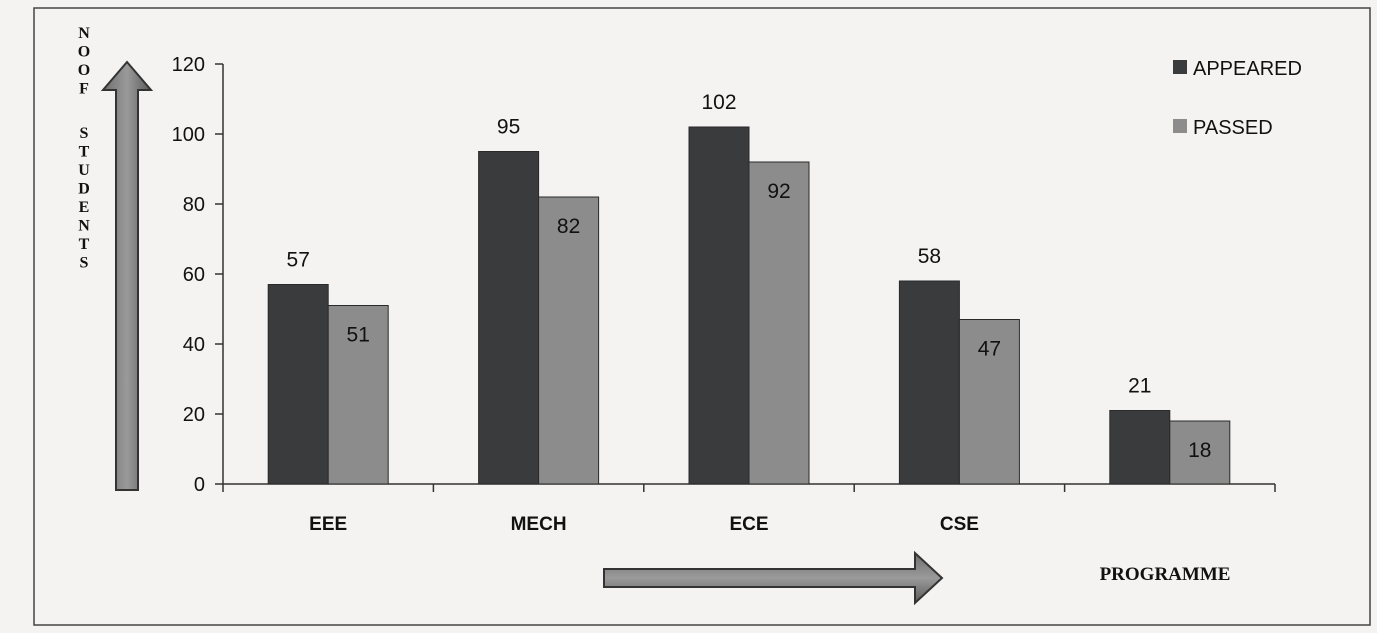  Describe the element at coordinates (84, 189) in the screenshot. I see `y-axis-label-letter: D` at that location.